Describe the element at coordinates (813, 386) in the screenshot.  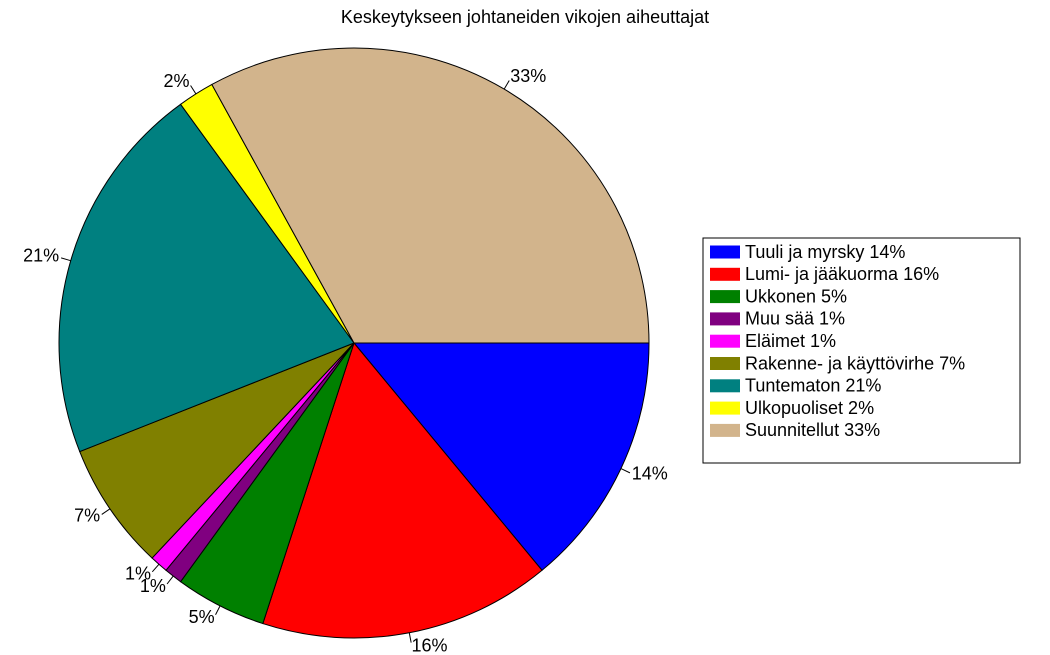
I see `legend-label: Tuntematon 21%` at that location.